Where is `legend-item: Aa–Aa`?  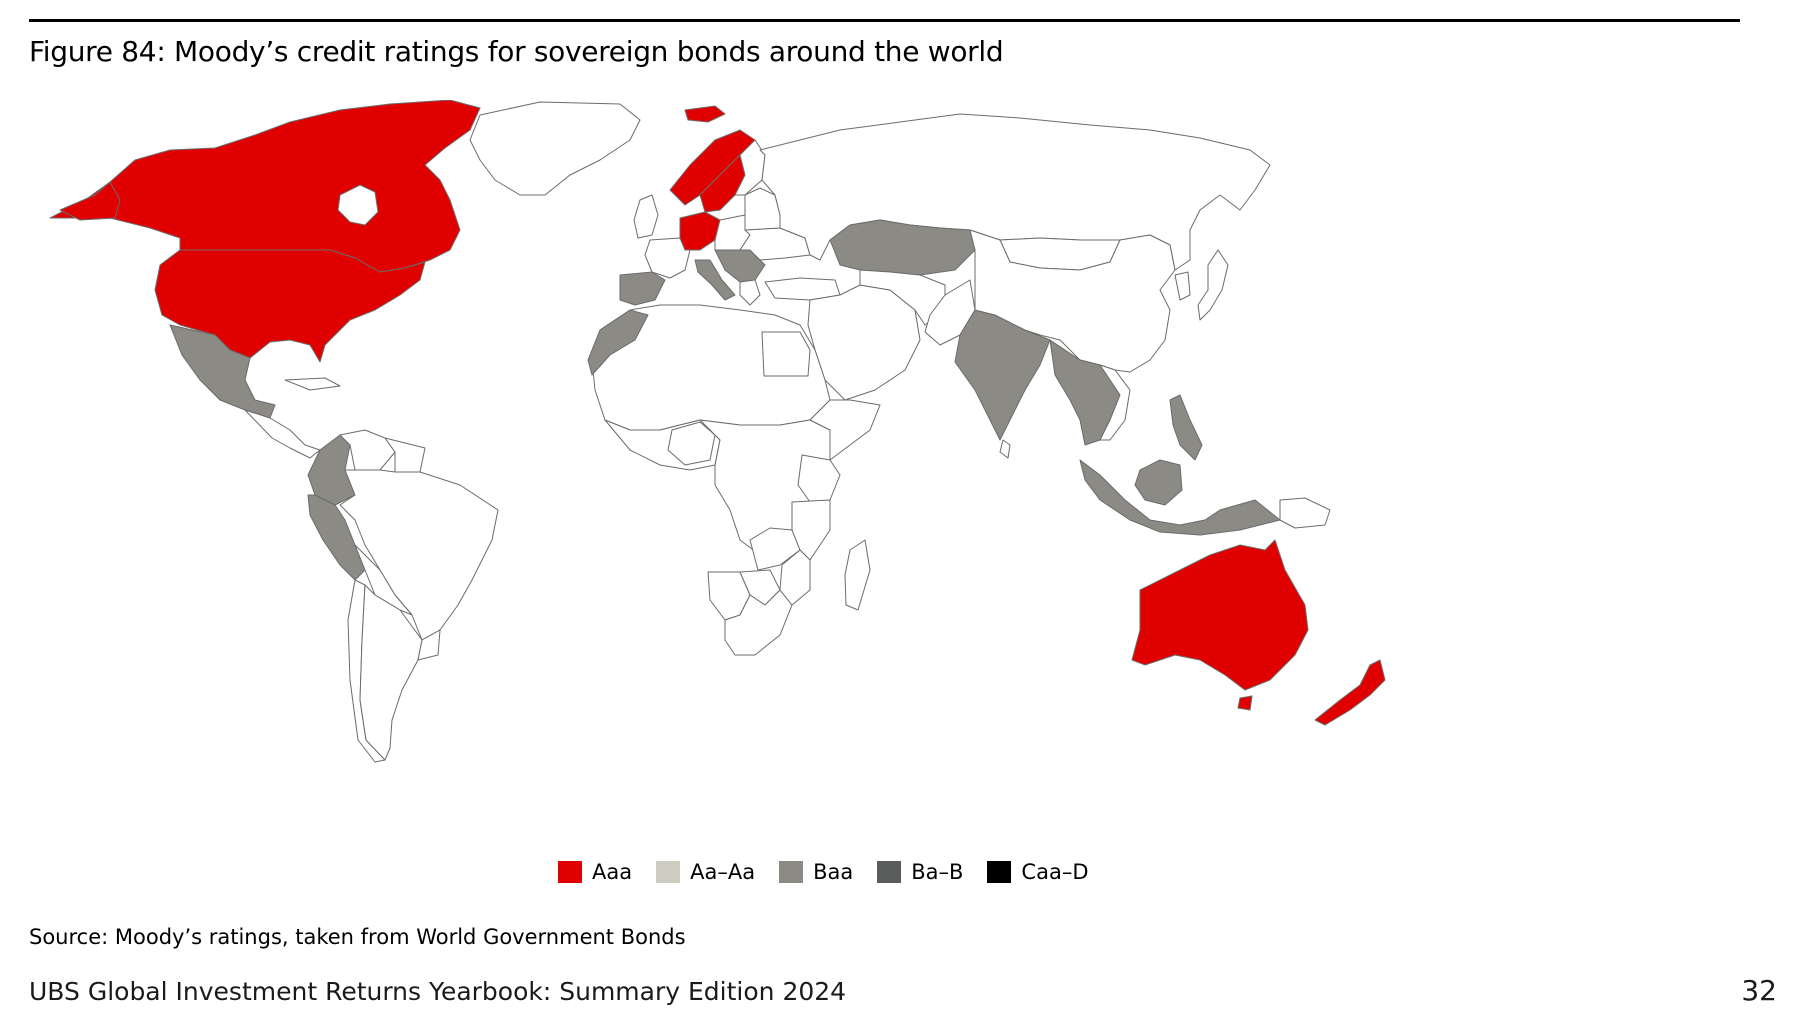 legend-item: Aa–Aa is located at coordinates (705, 872).